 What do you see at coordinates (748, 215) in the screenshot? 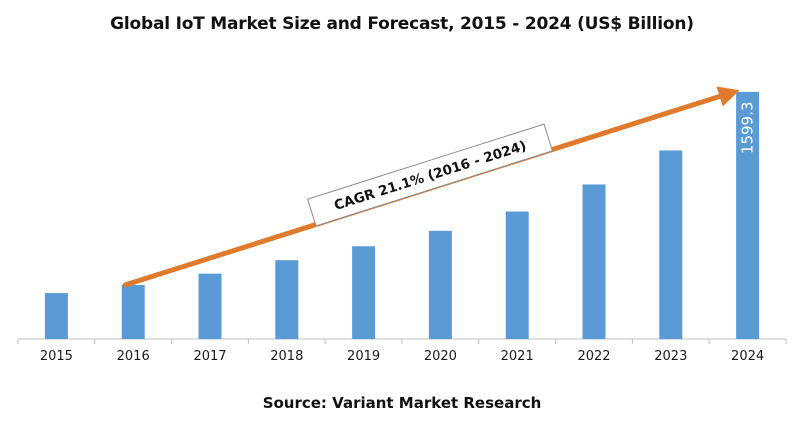
I see `bar-2024` at bounding box center [748, 215].